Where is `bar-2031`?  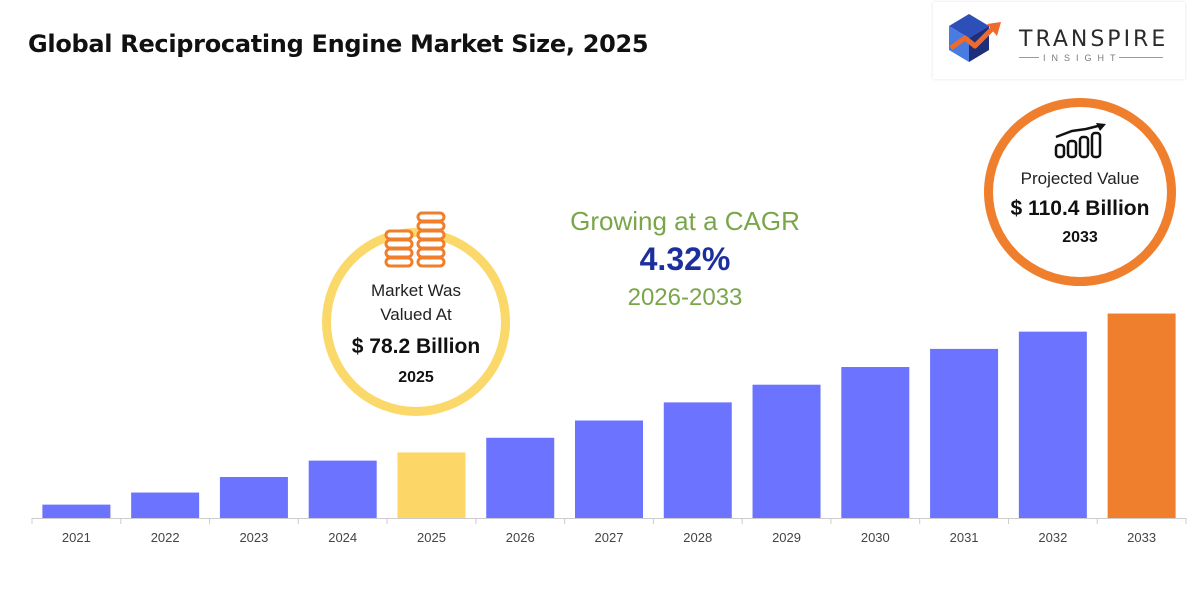
bar-2031 is located at coordinates (964, 433).